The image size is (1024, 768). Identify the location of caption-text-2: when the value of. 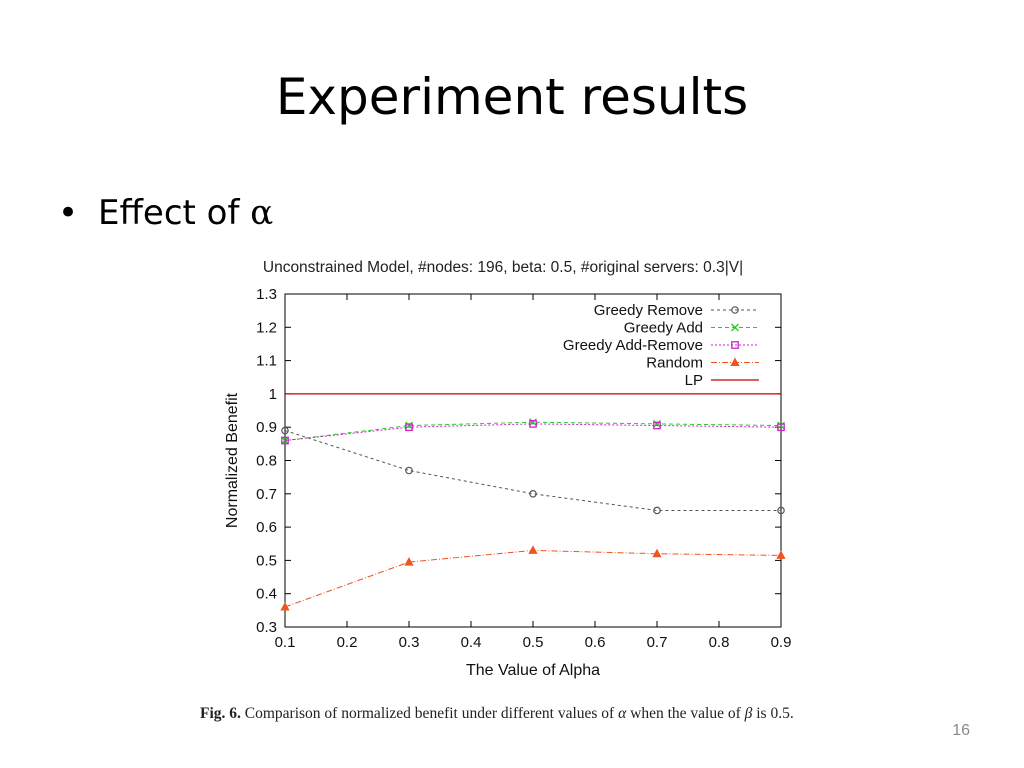
(685, 713).